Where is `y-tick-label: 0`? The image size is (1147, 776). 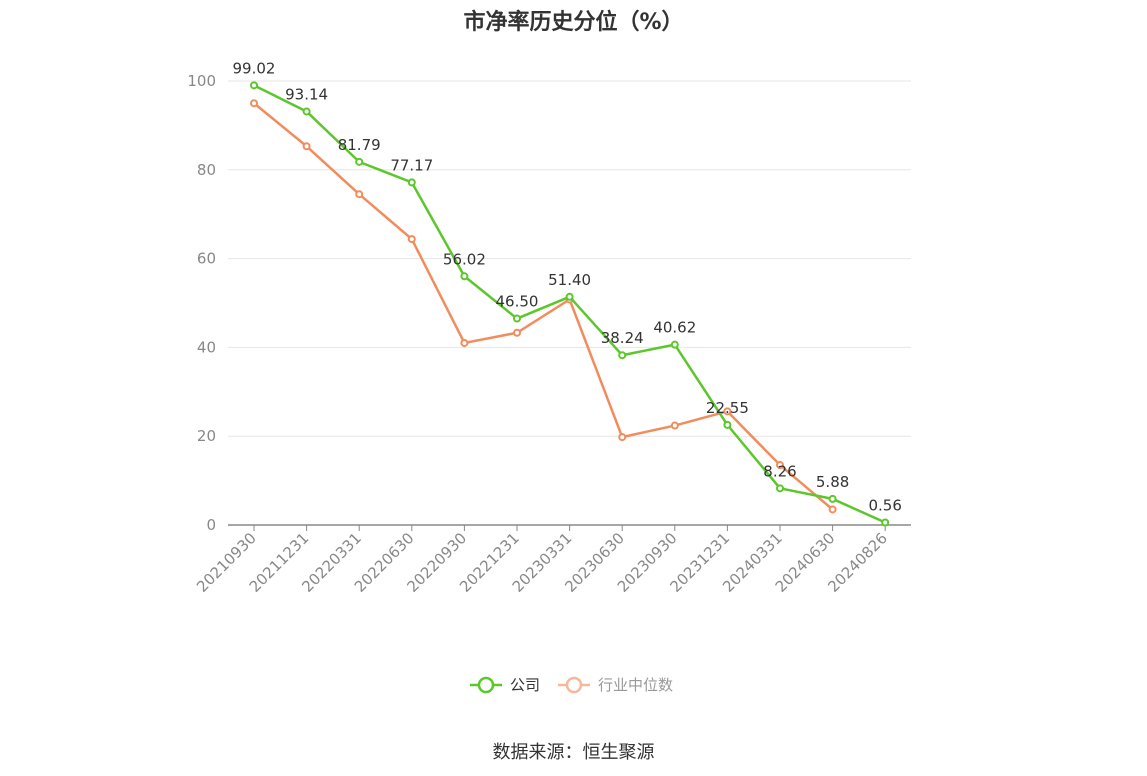 y-tick-label: 0 is located at coordinates (211, 525).